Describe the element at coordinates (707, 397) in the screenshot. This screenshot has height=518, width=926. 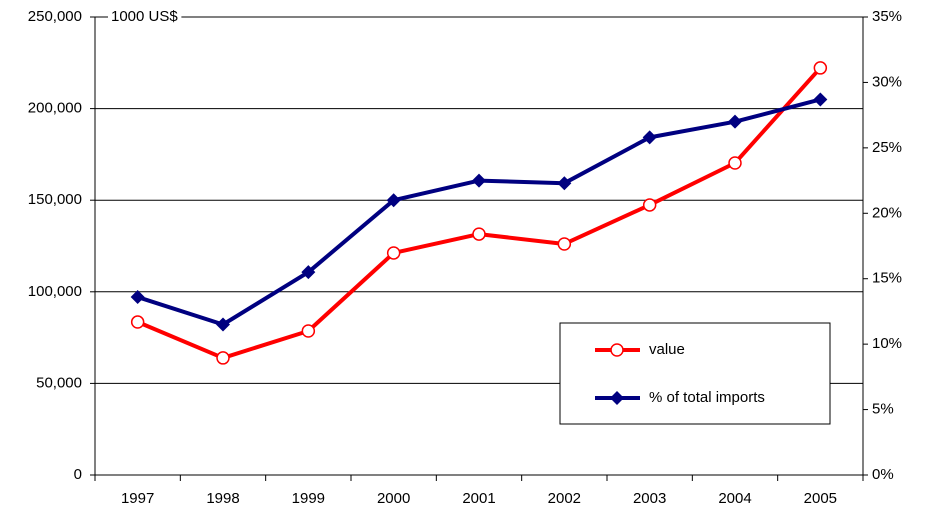
I see `legend-label: % of total imports` at that location.